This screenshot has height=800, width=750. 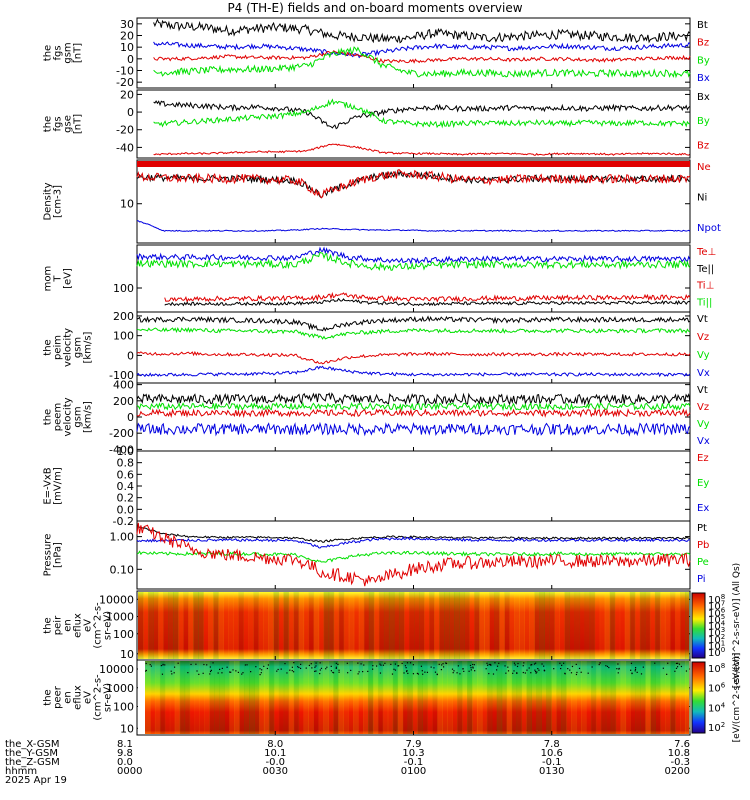 What do you see at coordinates (413, 371) in the screenshot?
I see `series-vx` at bounding box center [413, 371].